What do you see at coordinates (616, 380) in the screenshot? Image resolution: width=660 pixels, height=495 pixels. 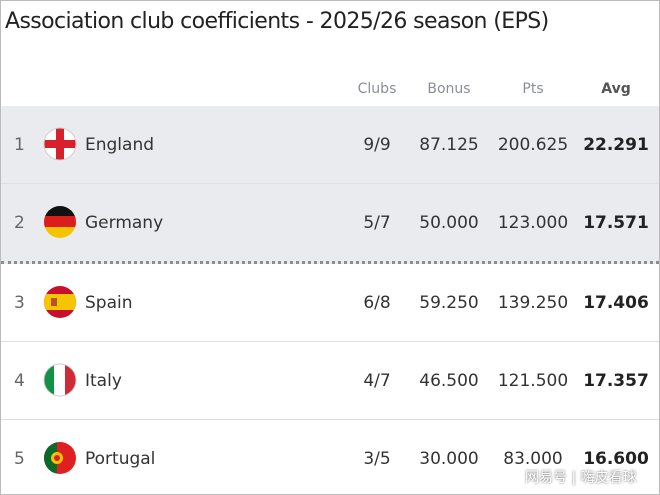 I see `avg: 17.357` at bounding box center [616, 380].